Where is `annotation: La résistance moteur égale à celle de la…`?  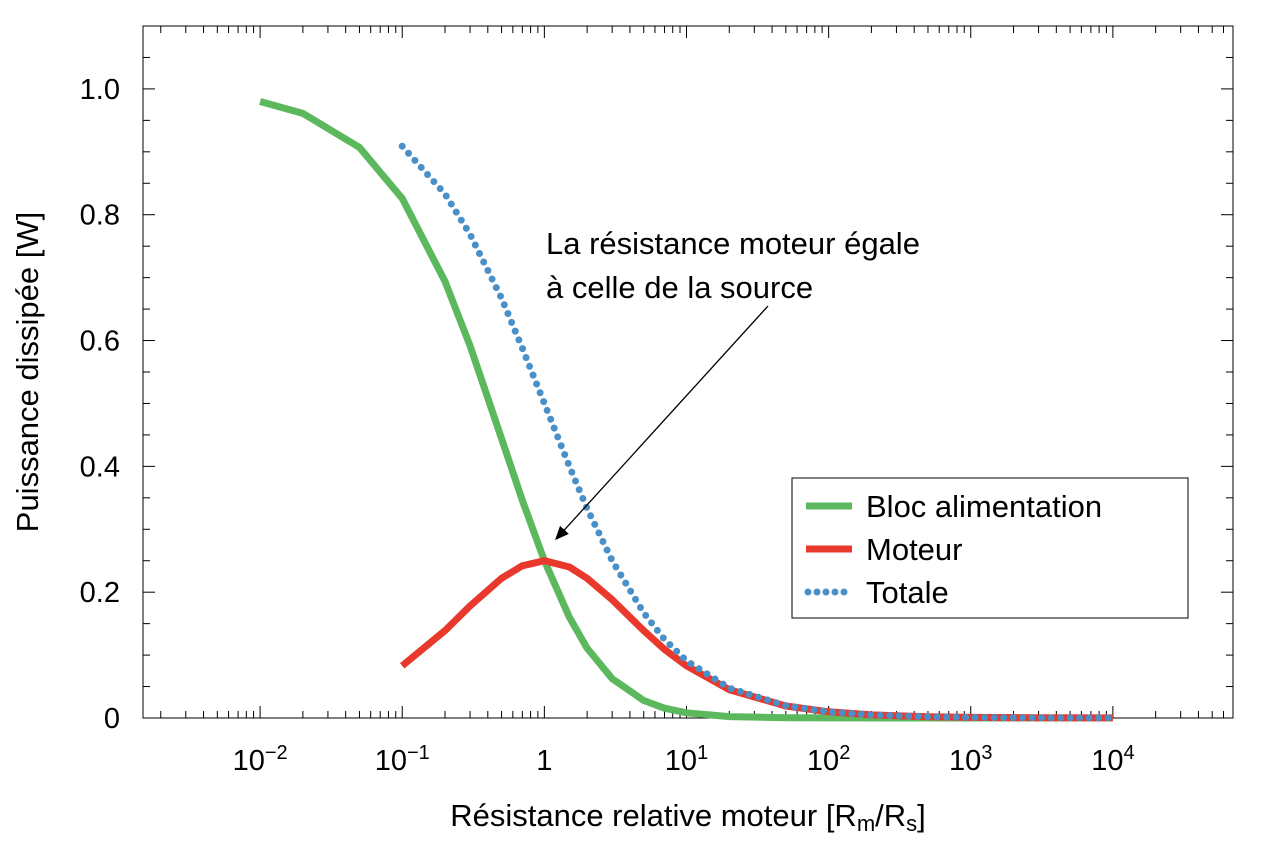
annotation: La résistance moteur égale à celle de la… is located at coordinates (733, 383).